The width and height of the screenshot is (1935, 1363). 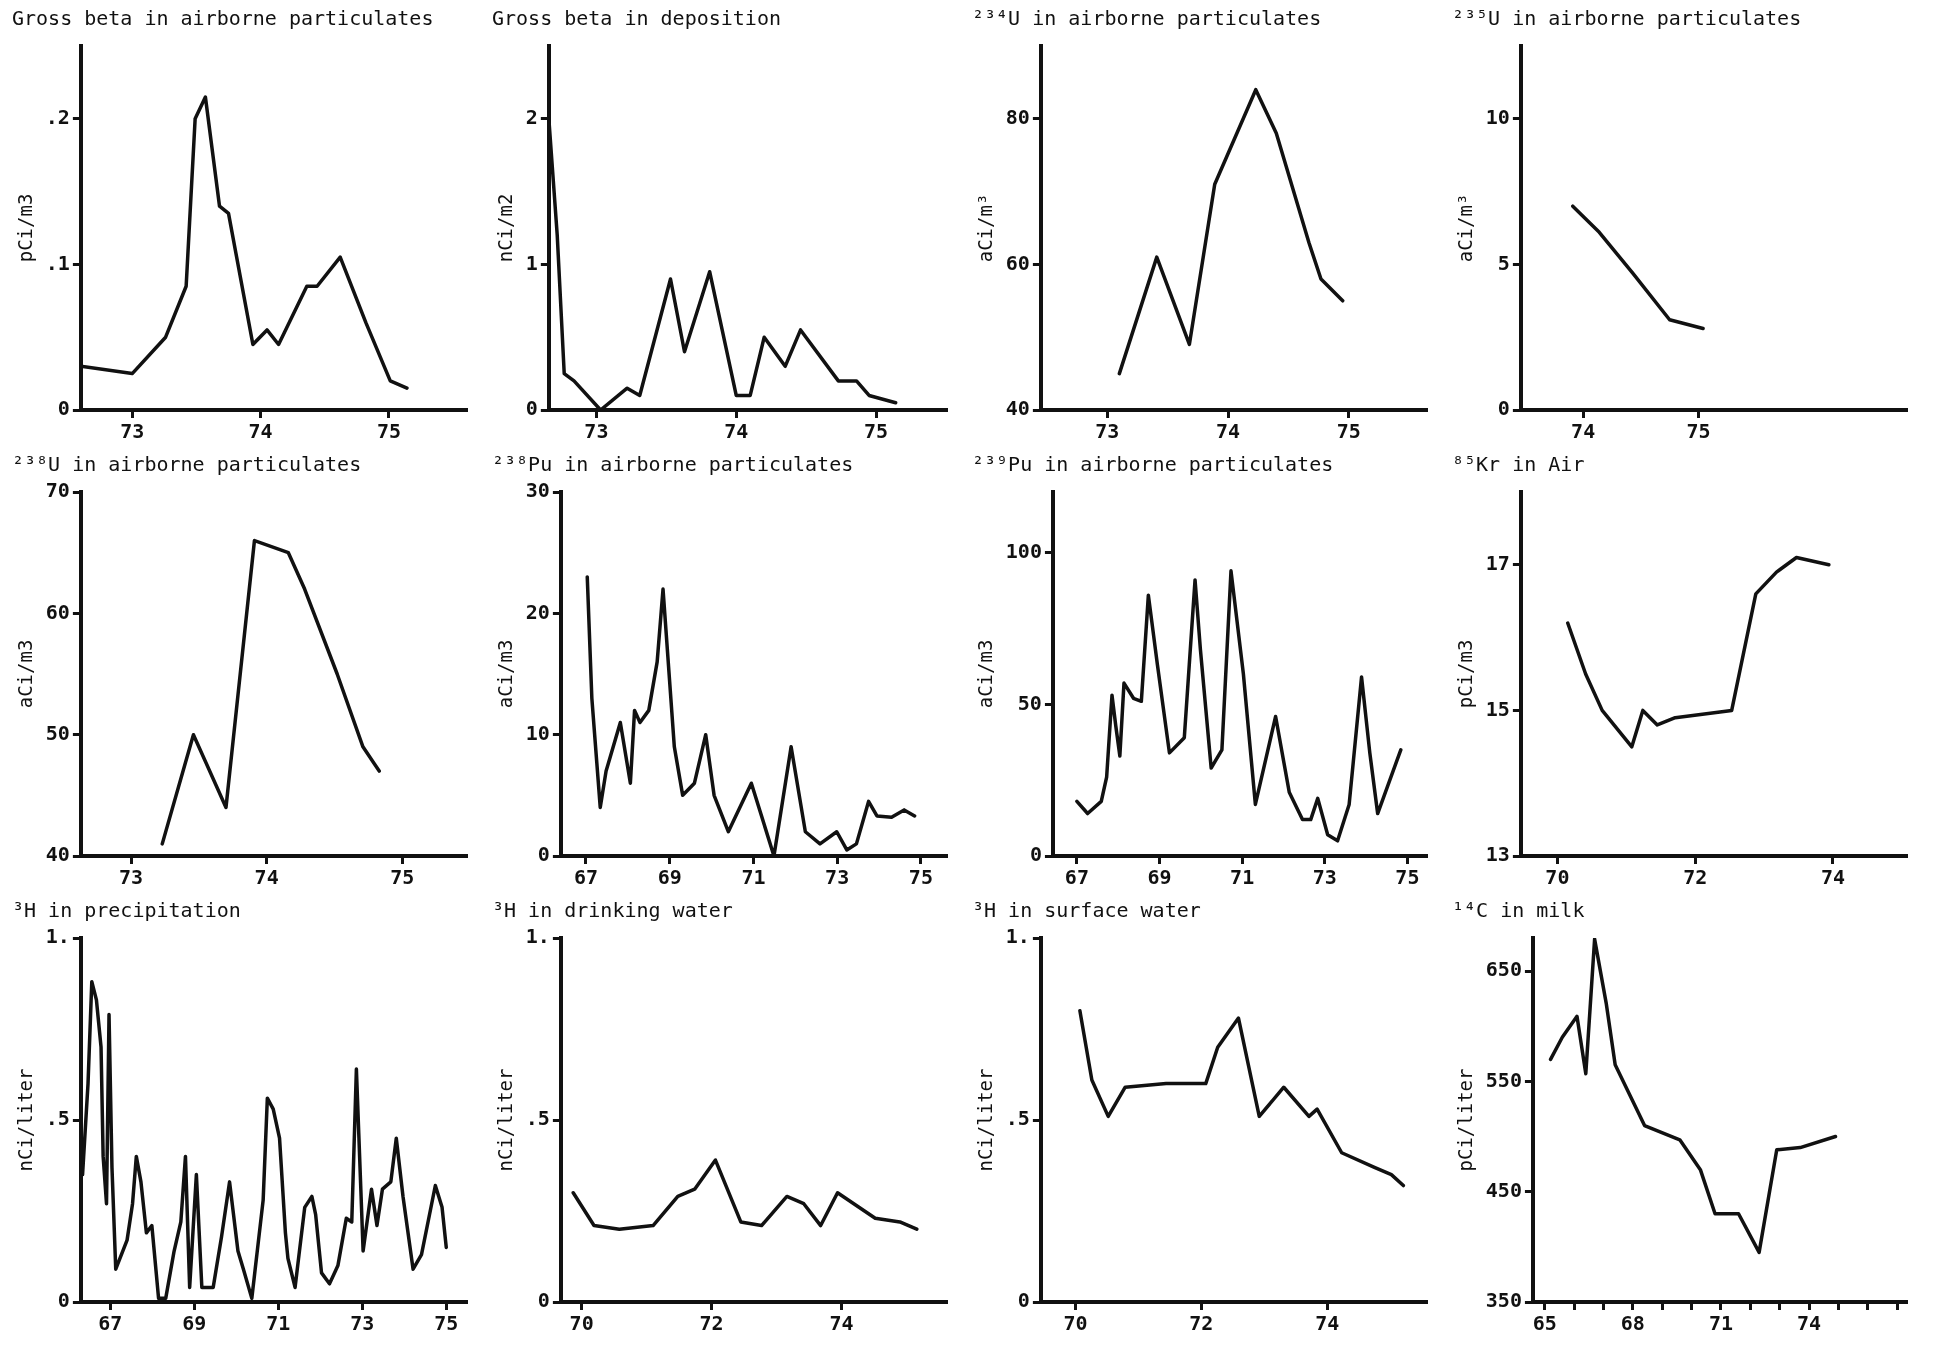 What do you see at coordinates (1503, 1079) in the screenshot?
I see `y-tick-label: 550` at bounding box center [1503, 1079].